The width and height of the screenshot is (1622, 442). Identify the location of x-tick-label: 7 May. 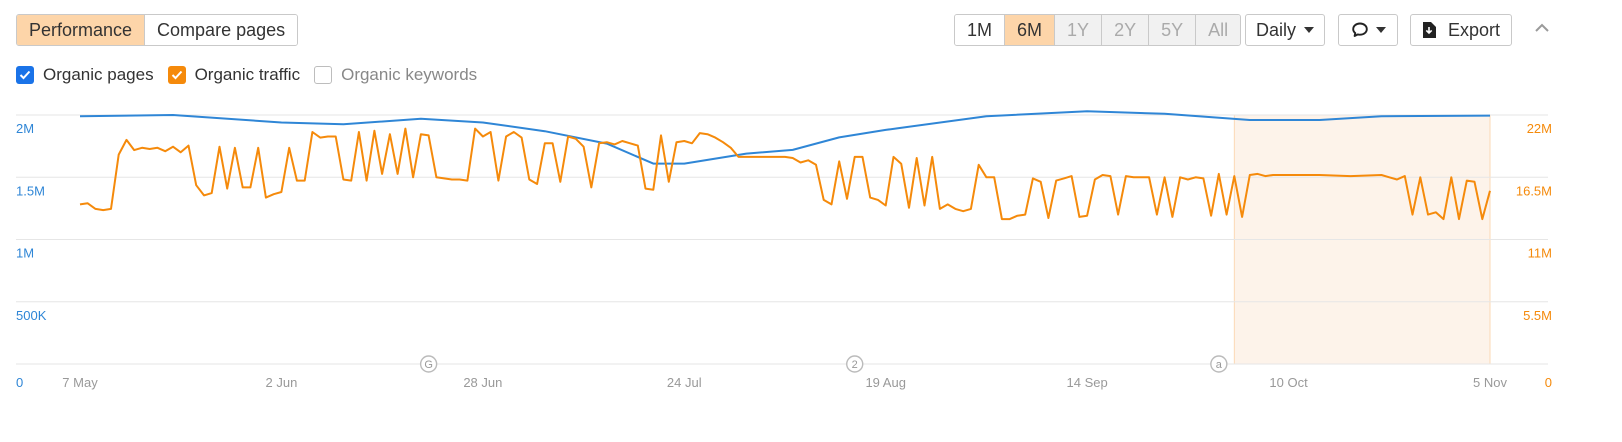
(80, 382).